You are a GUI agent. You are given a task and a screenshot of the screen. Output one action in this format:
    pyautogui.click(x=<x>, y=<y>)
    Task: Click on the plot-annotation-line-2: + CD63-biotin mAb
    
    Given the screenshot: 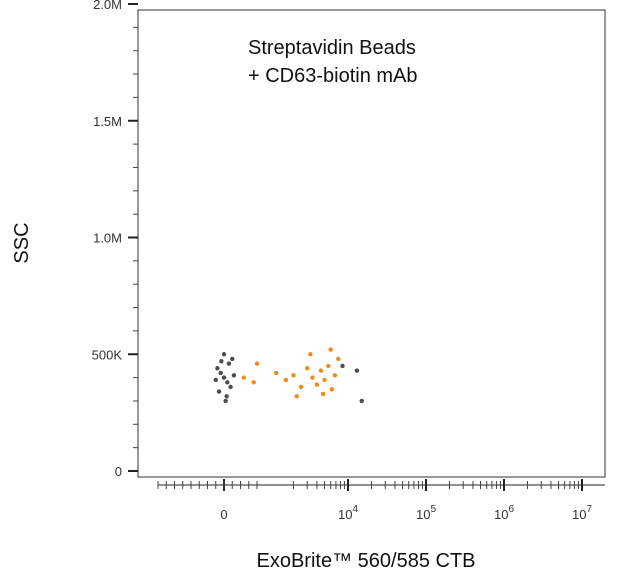 What is the action you would take?
    pyautogui.click(x=333, y=76)
    